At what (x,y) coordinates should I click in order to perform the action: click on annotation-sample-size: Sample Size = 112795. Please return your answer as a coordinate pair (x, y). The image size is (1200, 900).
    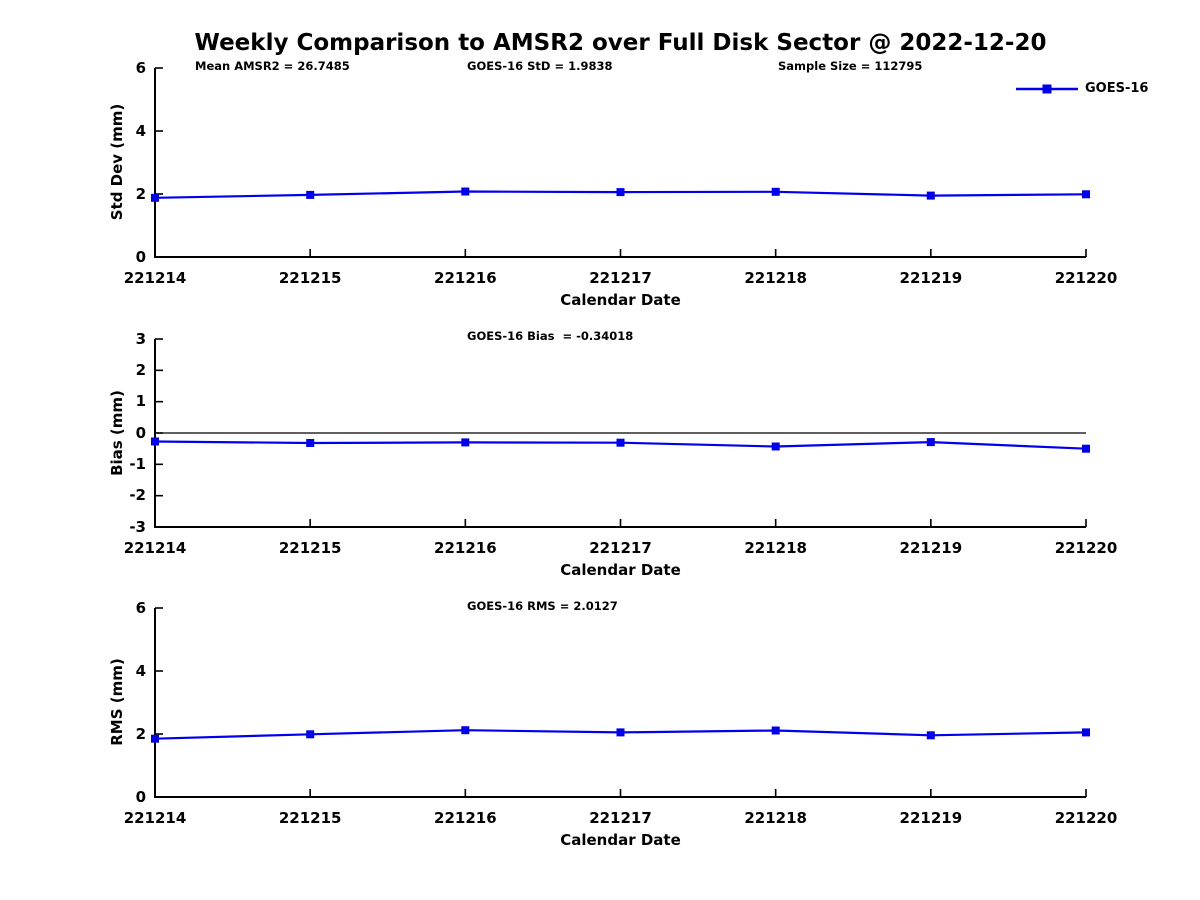
    Looking at the image, I should click on (850, 66).